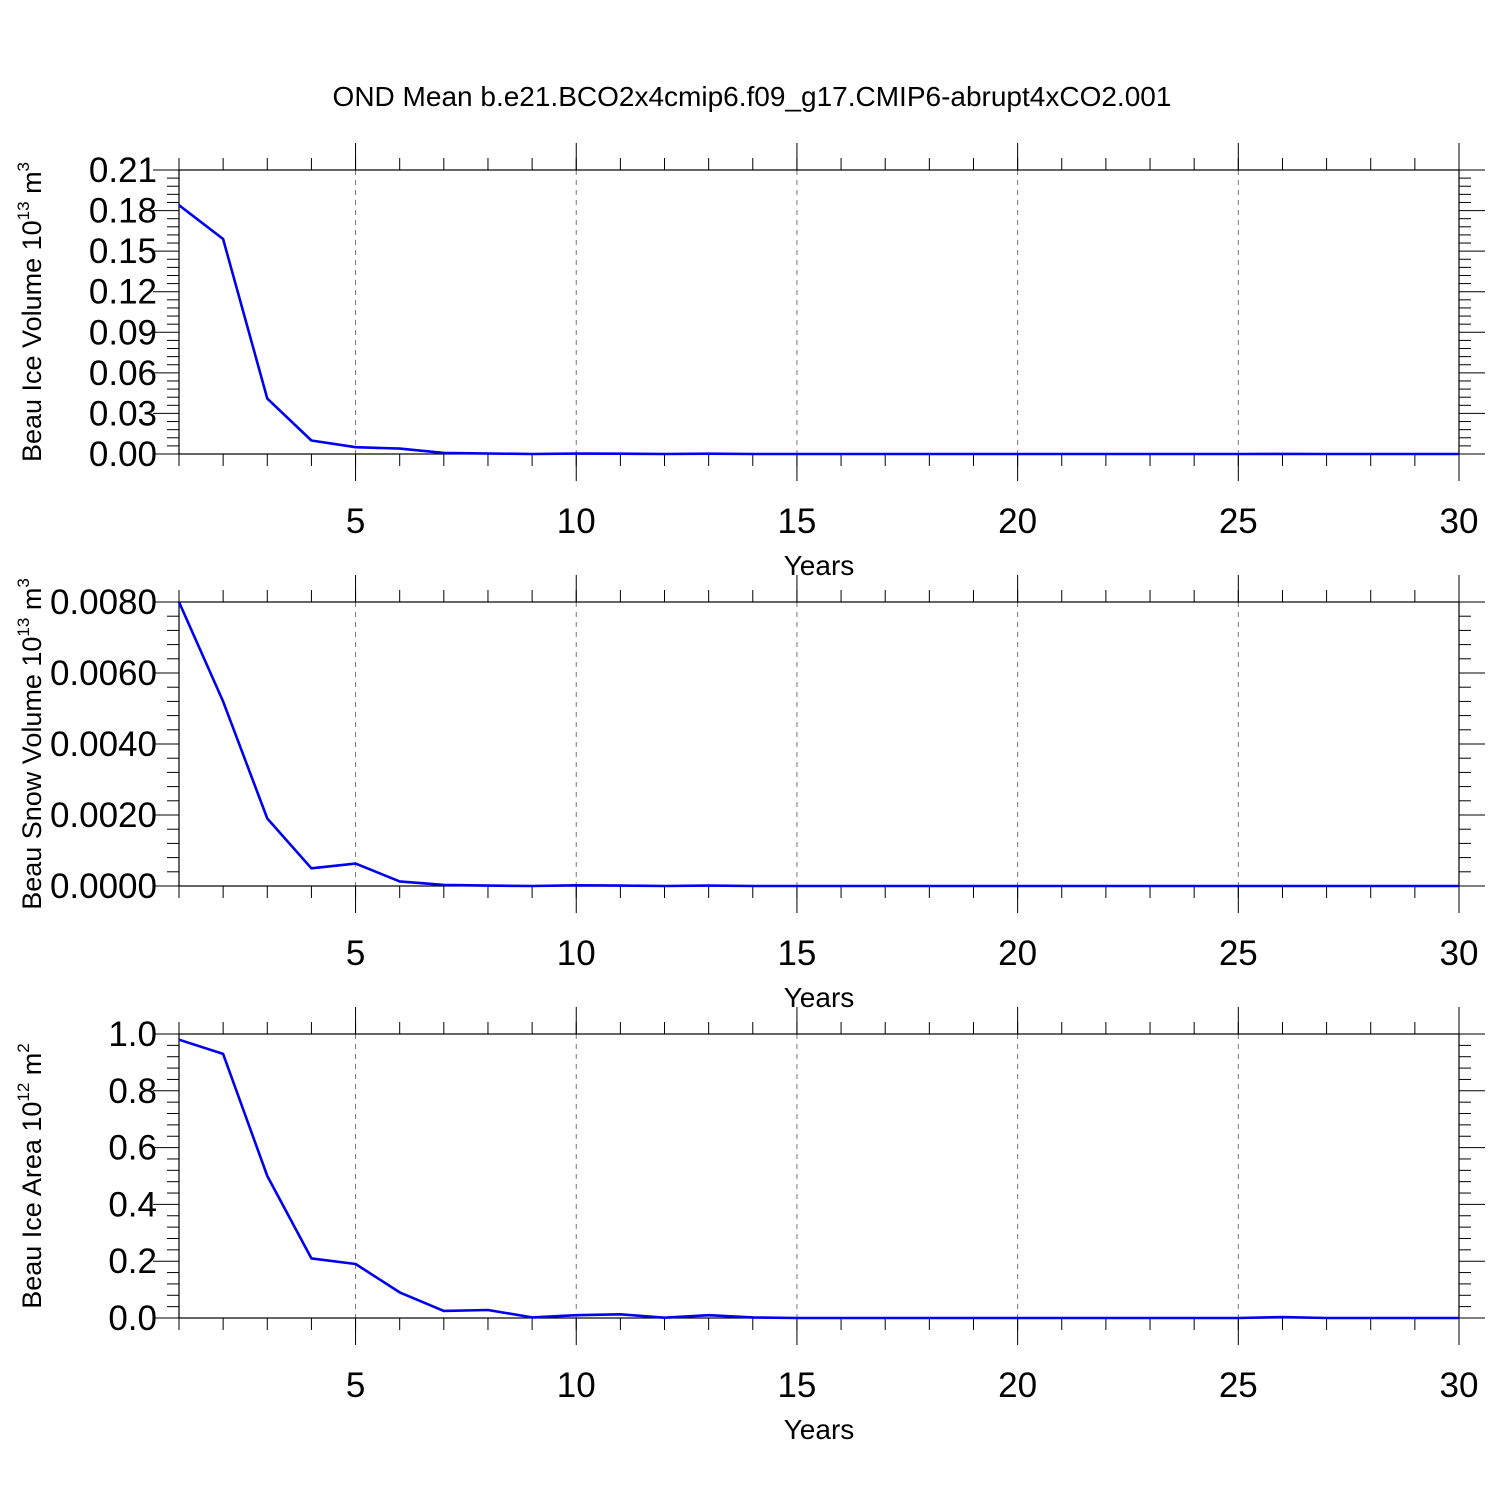 The height and width of the screenshot is (1500, 1500). I want to click on series-line, so click(818, 330).